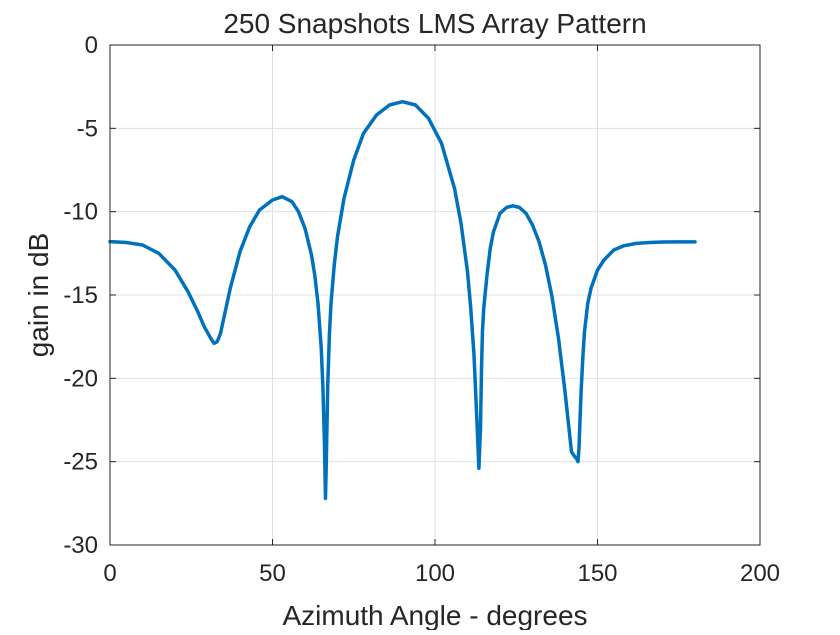 The height and width of the screenshot is (635, 840). I want to click on y-tick-label: -5, so click(87, 128).